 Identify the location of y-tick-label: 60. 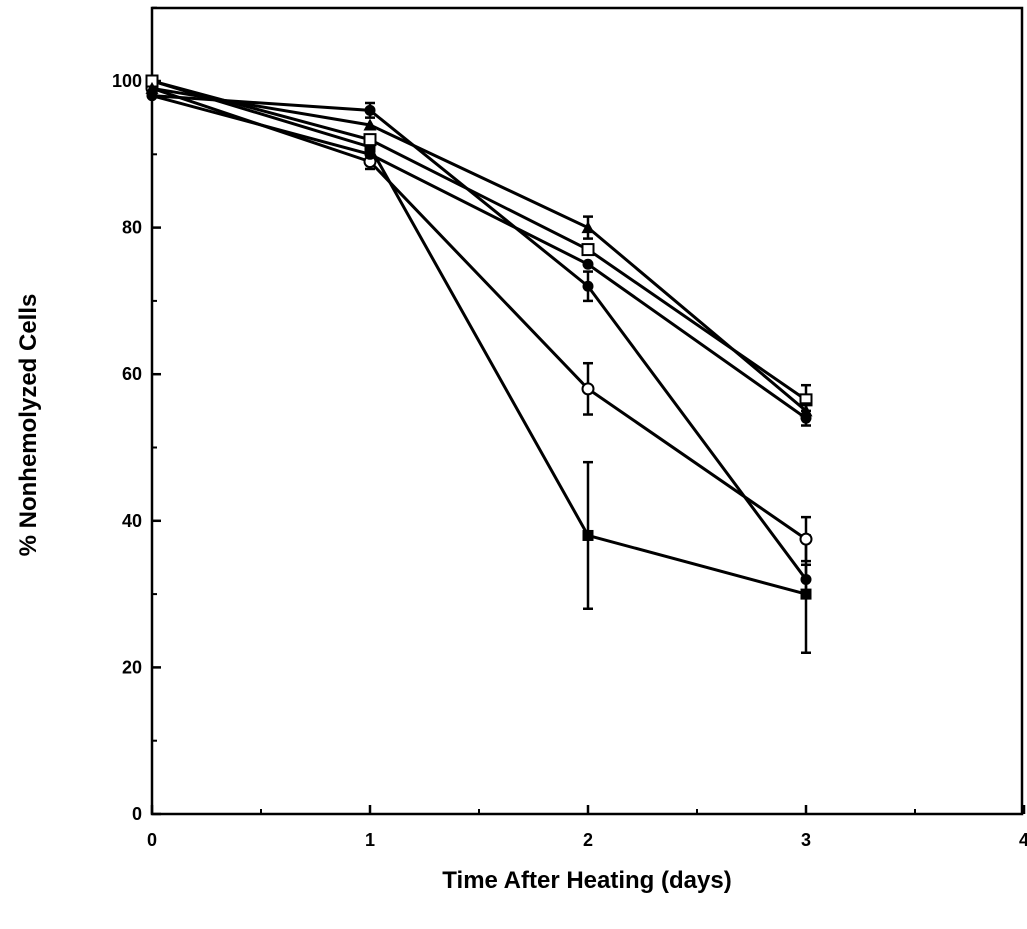
(132, 374).